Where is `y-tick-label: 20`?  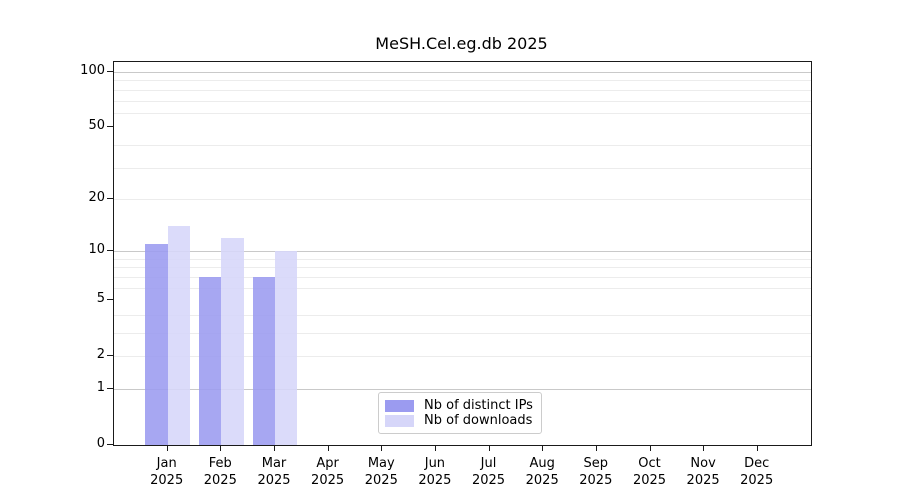 y-tick-label: 20 is located at coordinates (96, 197).